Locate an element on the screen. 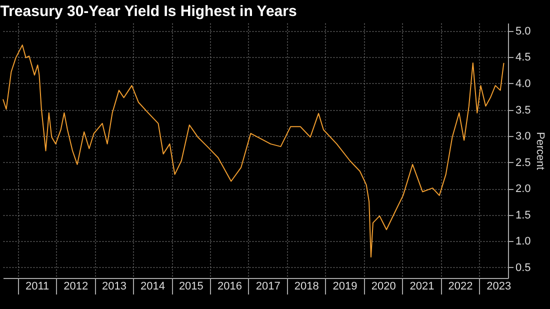 This screenshot has width=550, height=309. x-tick-label: 2012 is located at coordinates (76, 286).